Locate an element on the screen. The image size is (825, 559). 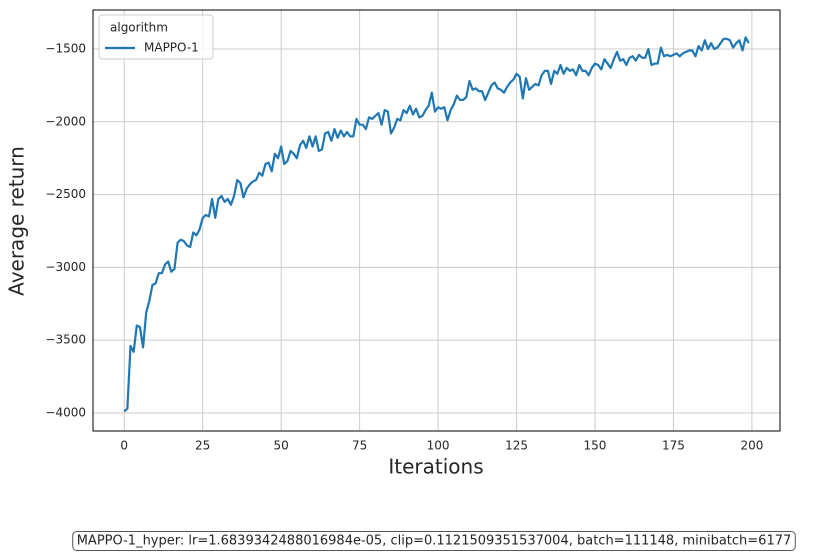
y-axis-label: Average return is located at coordinates (17, 221).